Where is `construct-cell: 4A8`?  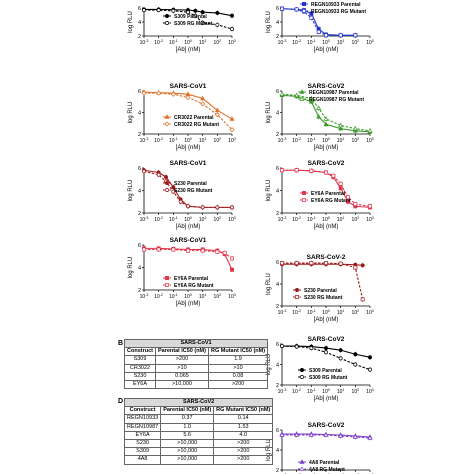
construct-cell: 4A8 is located at coordinates (142, 460).